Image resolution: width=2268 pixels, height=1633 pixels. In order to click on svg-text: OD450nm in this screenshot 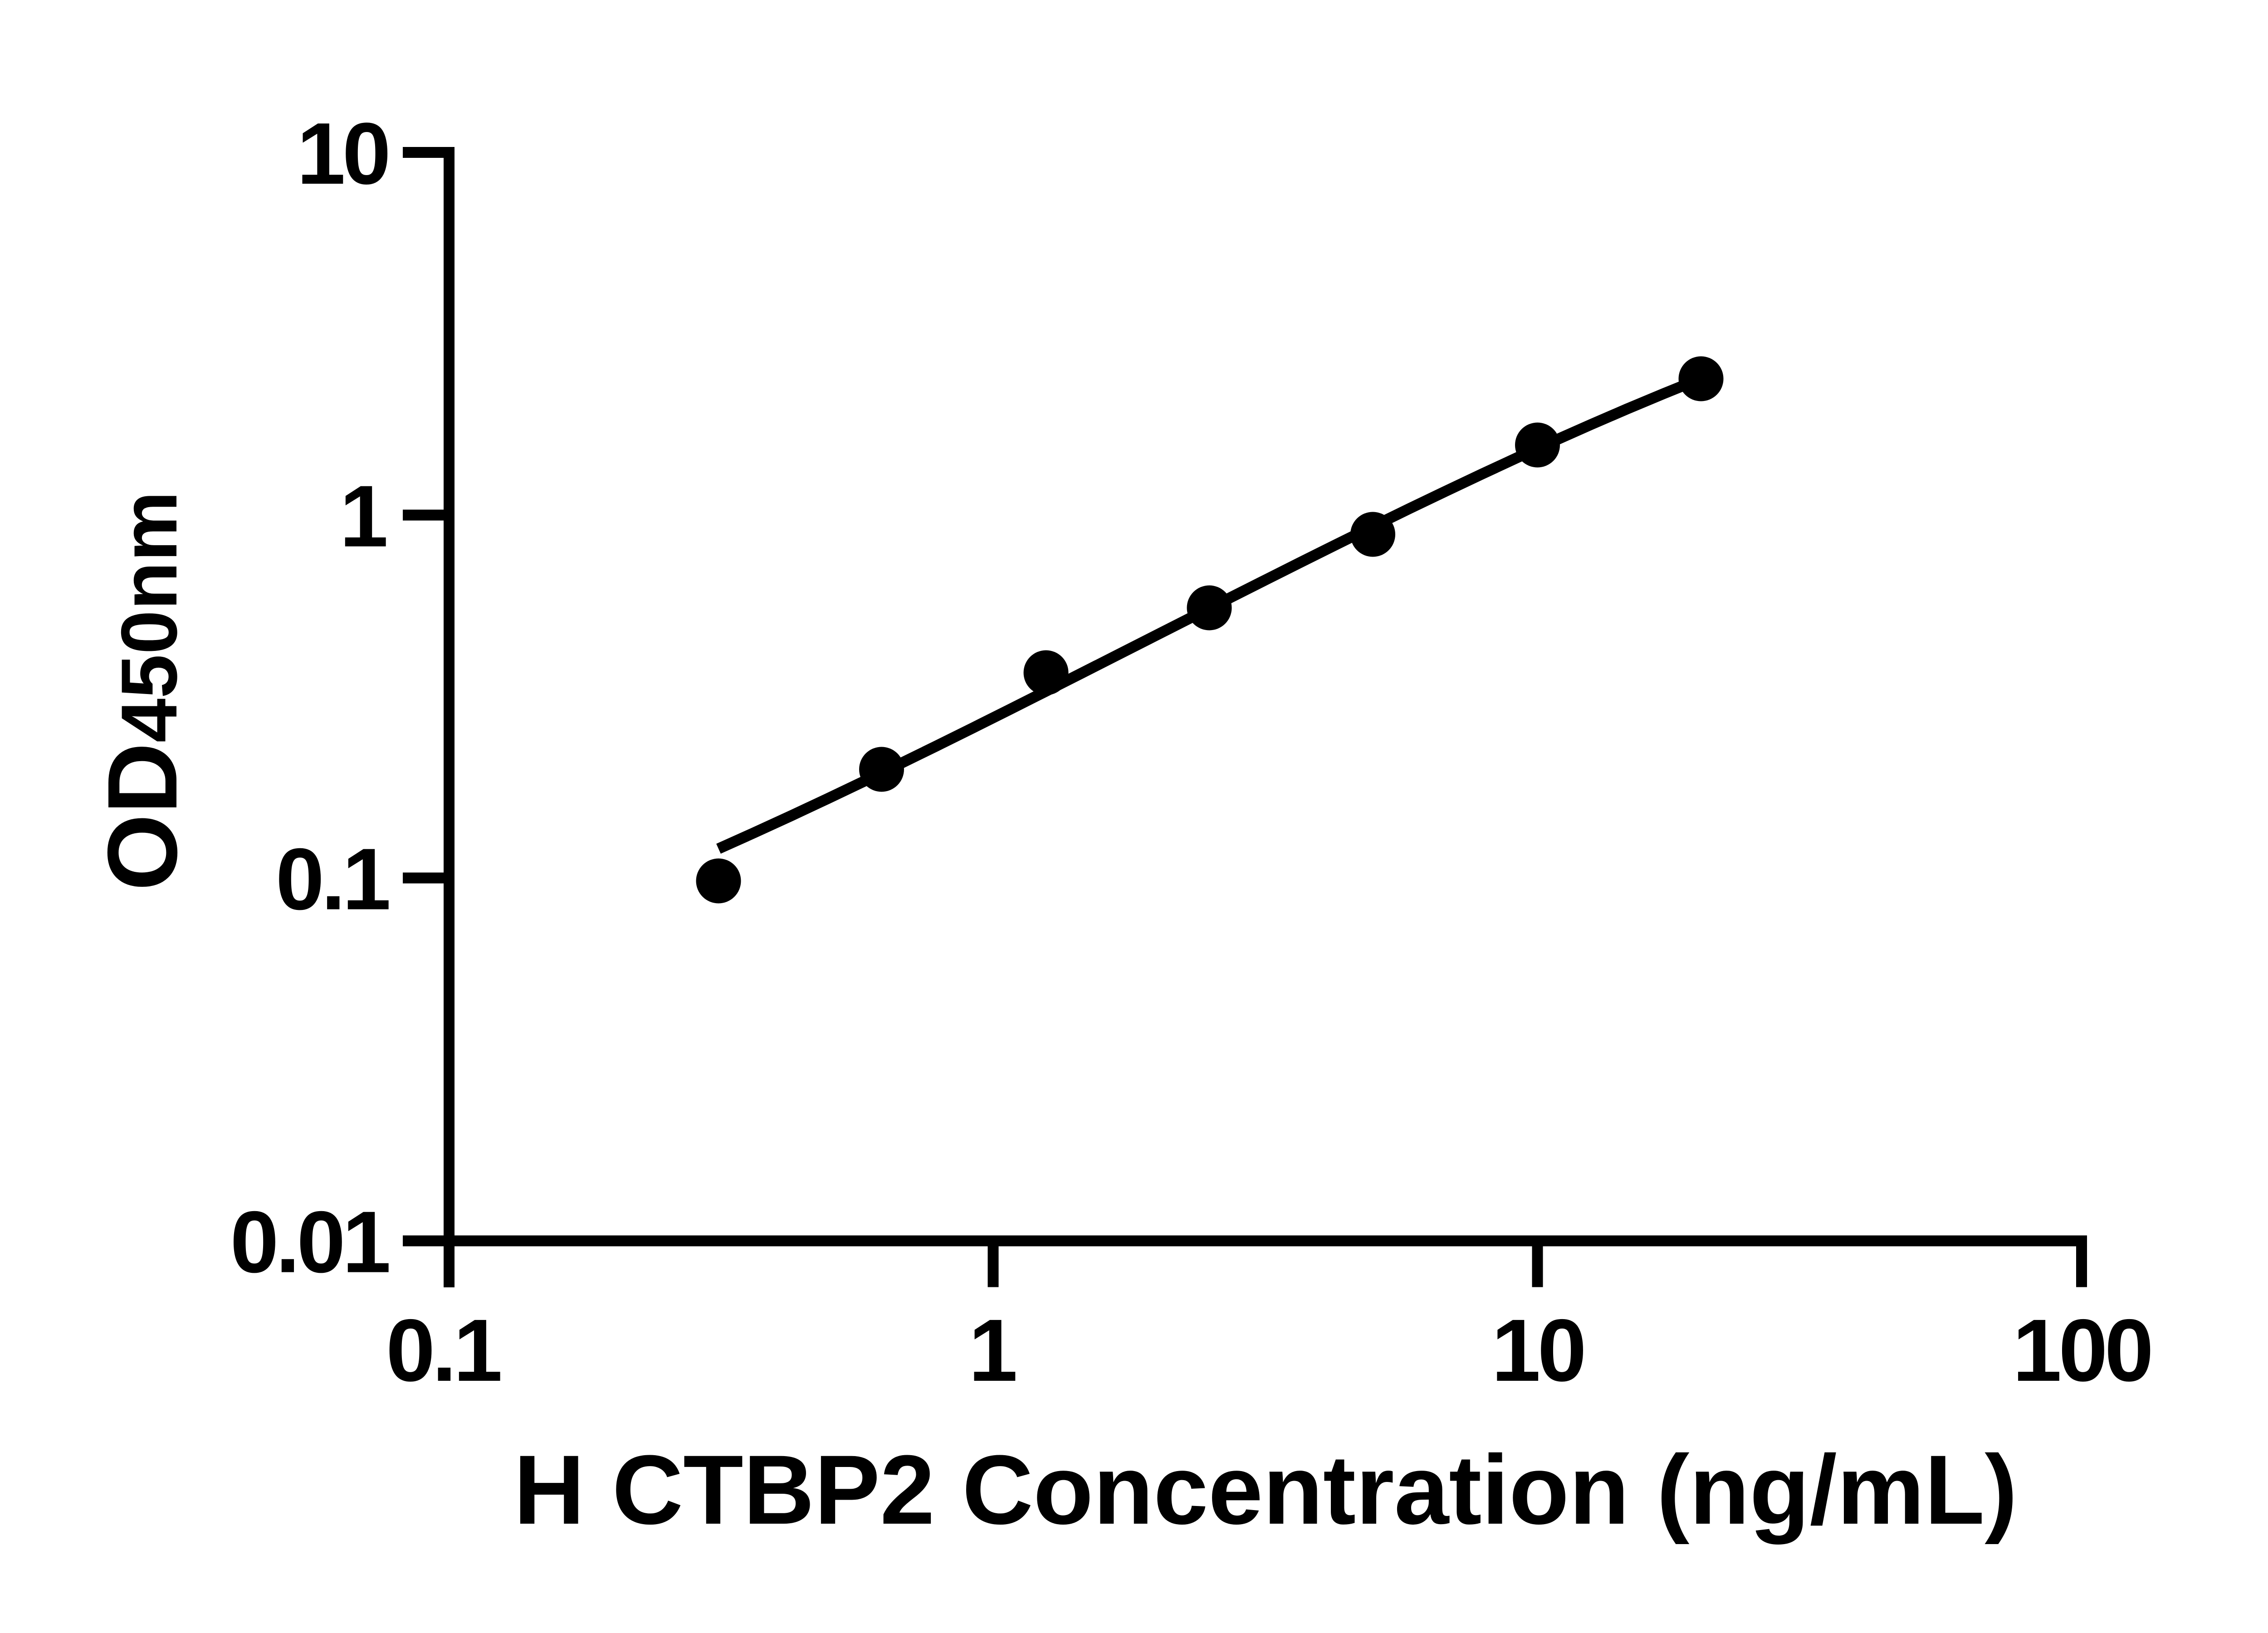, I will do `click(143, 691)`.